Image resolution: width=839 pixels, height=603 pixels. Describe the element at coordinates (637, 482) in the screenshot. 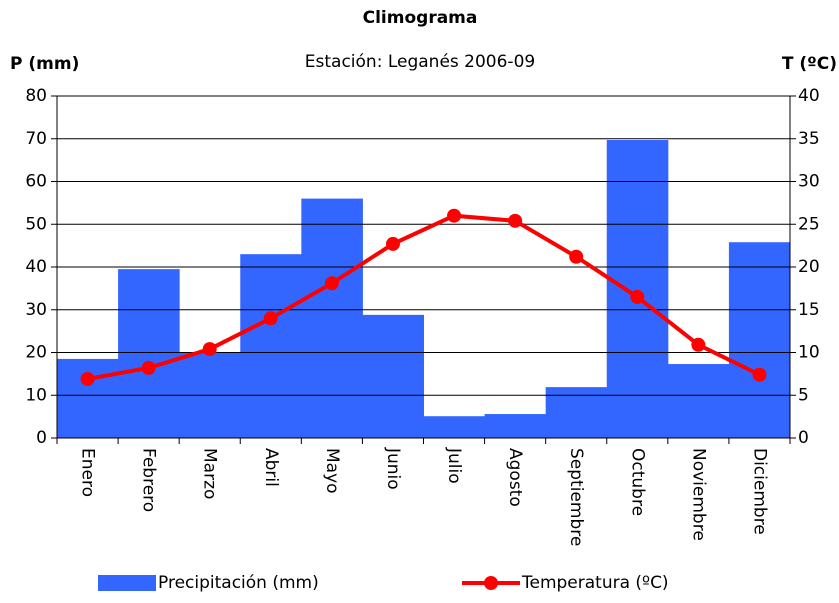

I see `x-tick-label: Octubre` at that location.